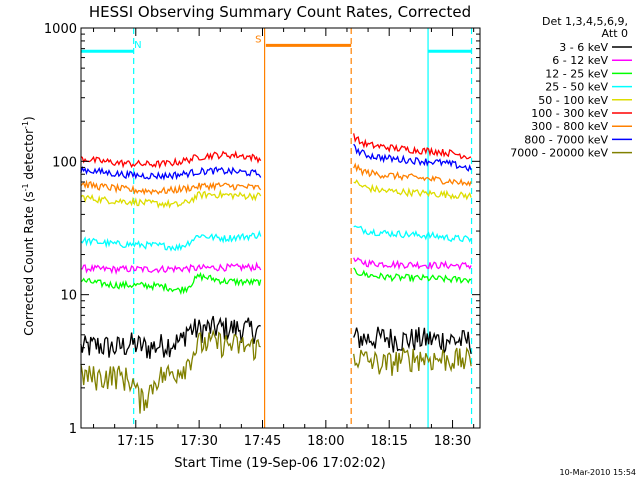 The image size is (640, 480). What do you see at coordinates (279, 463) in the screenshot?
I see `x-axis-label: Start Time (19-Sep-06 17:02:02)` at bounding box center [279, 463].